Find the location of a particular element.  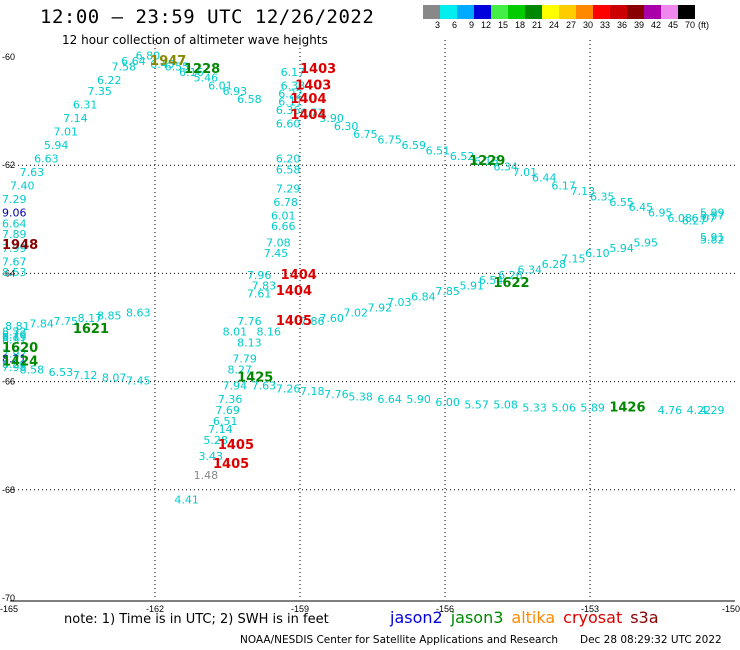

swh-value: 8.63 is located at coordinates (138, 313).